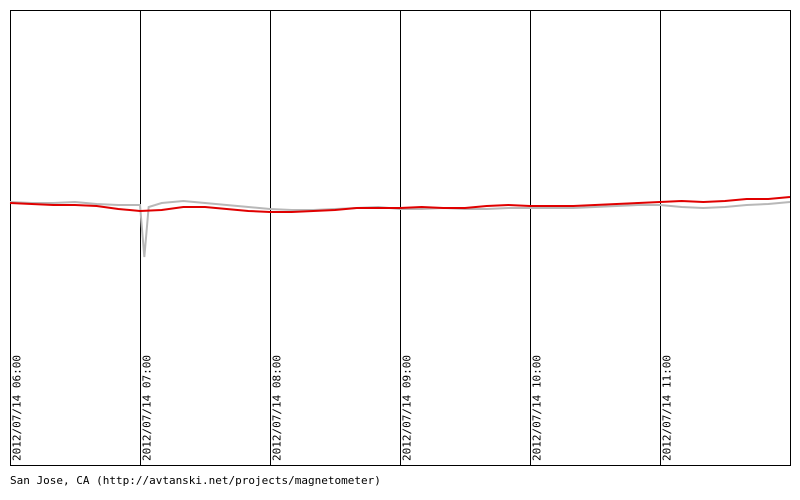 Image resolution: width=800 pixels, height=500 pixels. What do you see at coordinates (17, 408) in the screenshot?
I see `x-tick-label: 2012/07/14 06:00` at bounding box center [17, 408].